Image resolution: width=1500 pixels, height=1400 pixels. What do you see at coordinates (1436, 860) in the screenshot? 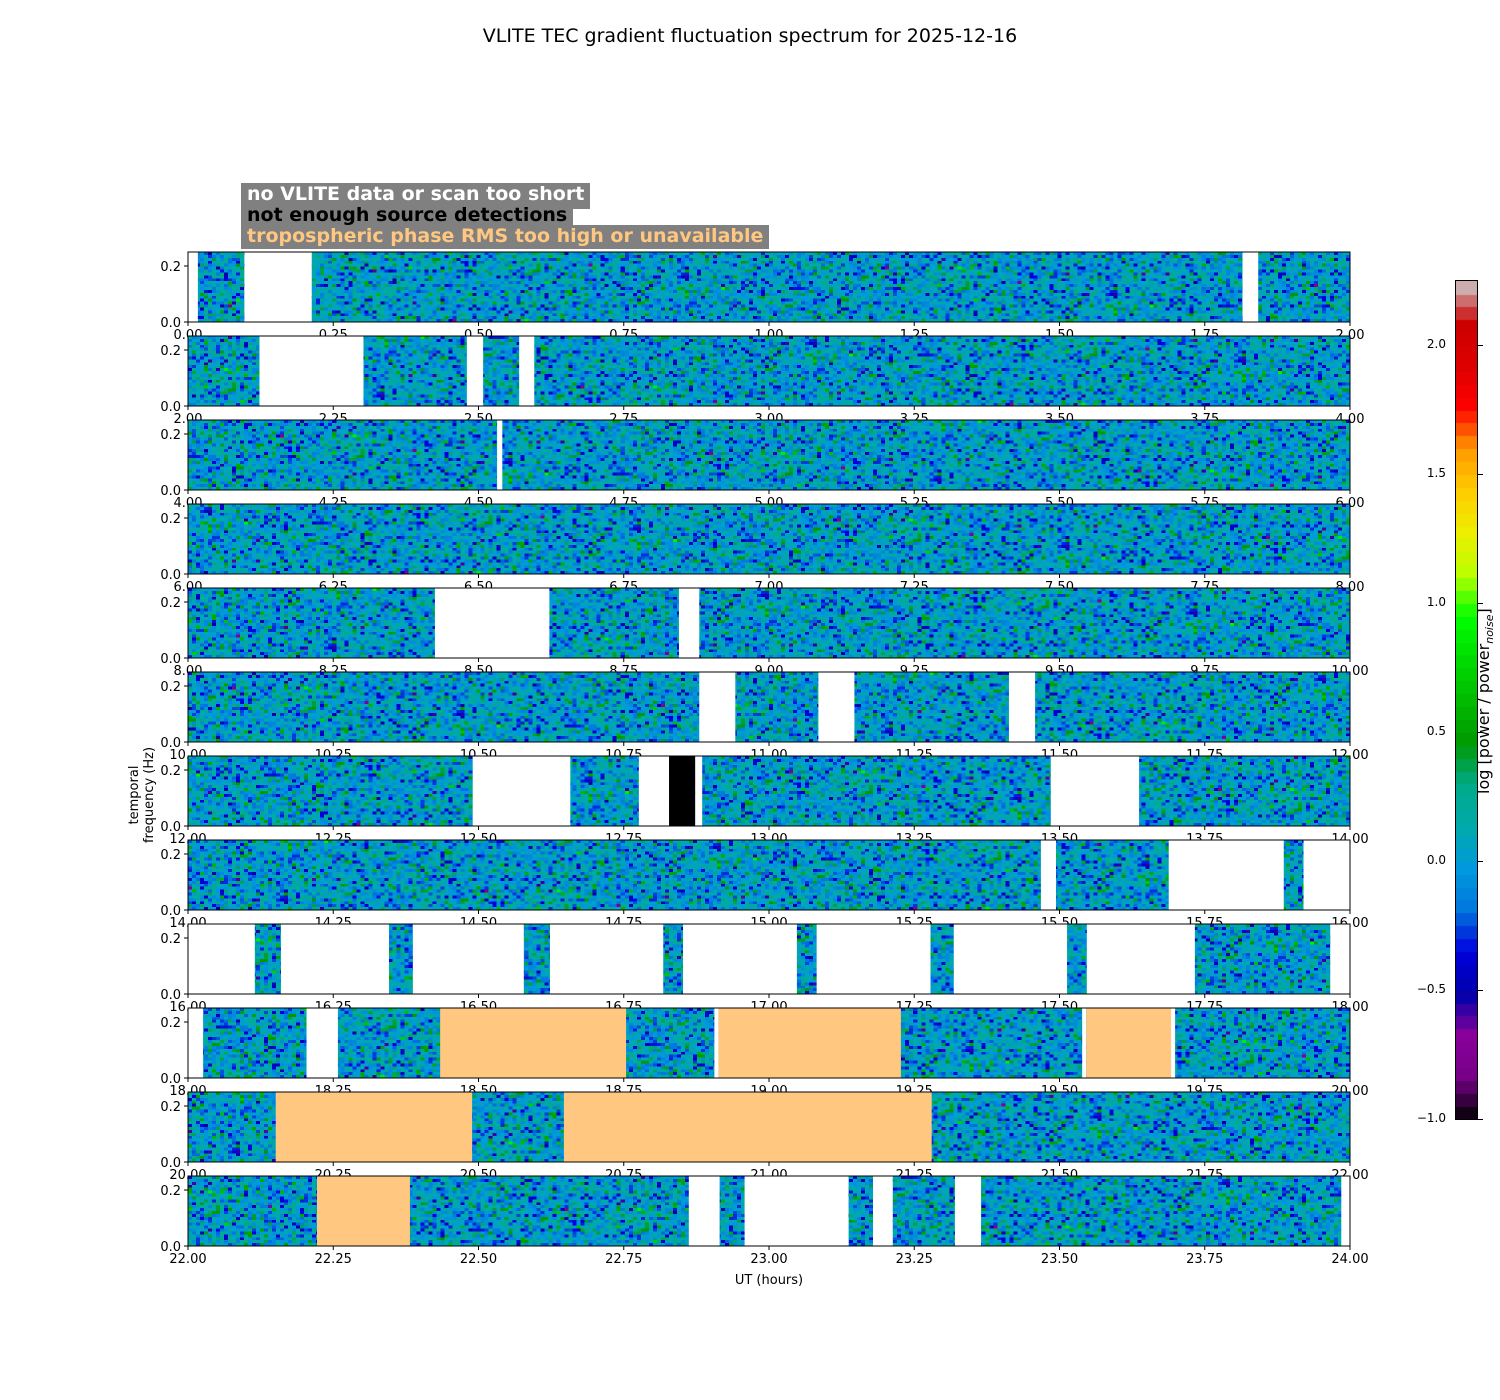
I see `colorbar-tick-label: 0.0` at bounding box center [1436, 860].